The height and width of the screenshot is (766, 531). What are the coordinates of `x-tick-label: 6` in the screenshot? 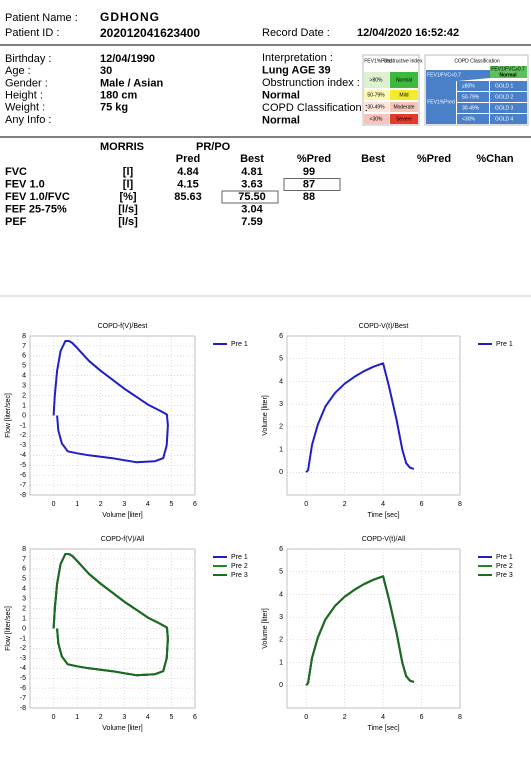 It's located at (422, 717).